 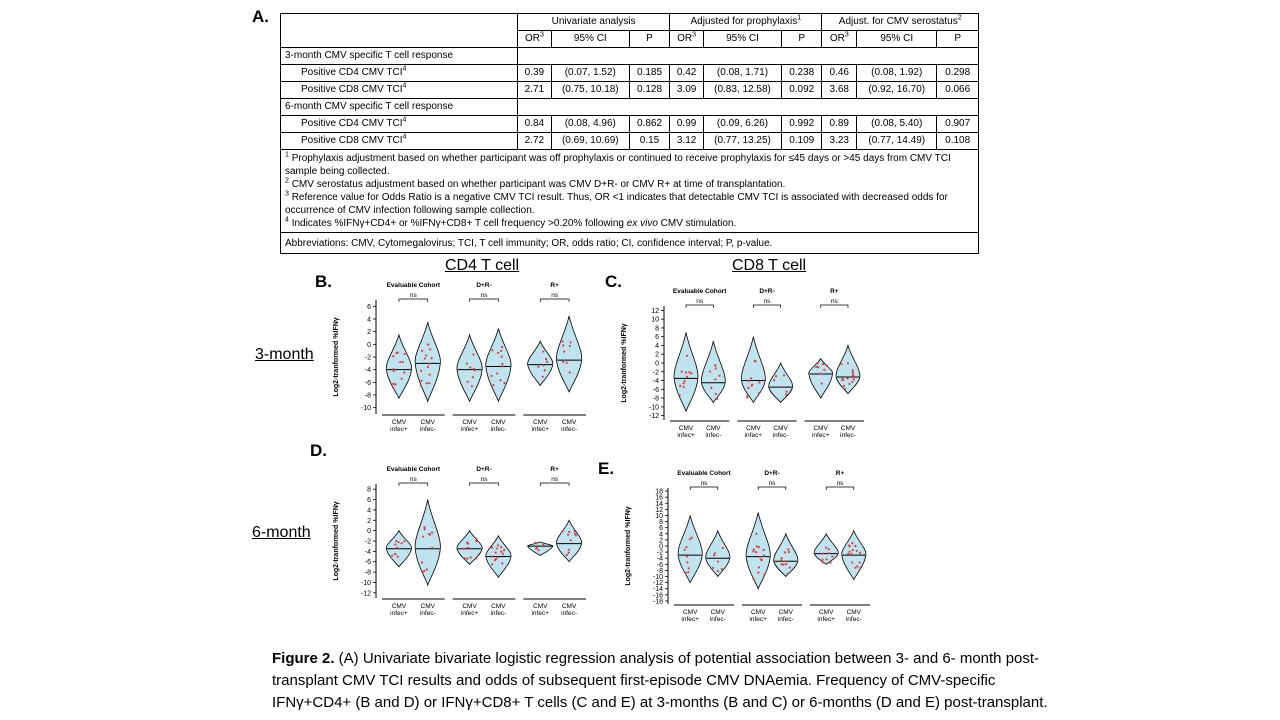 I want to click on section-blank, so click(x=748, y=107).